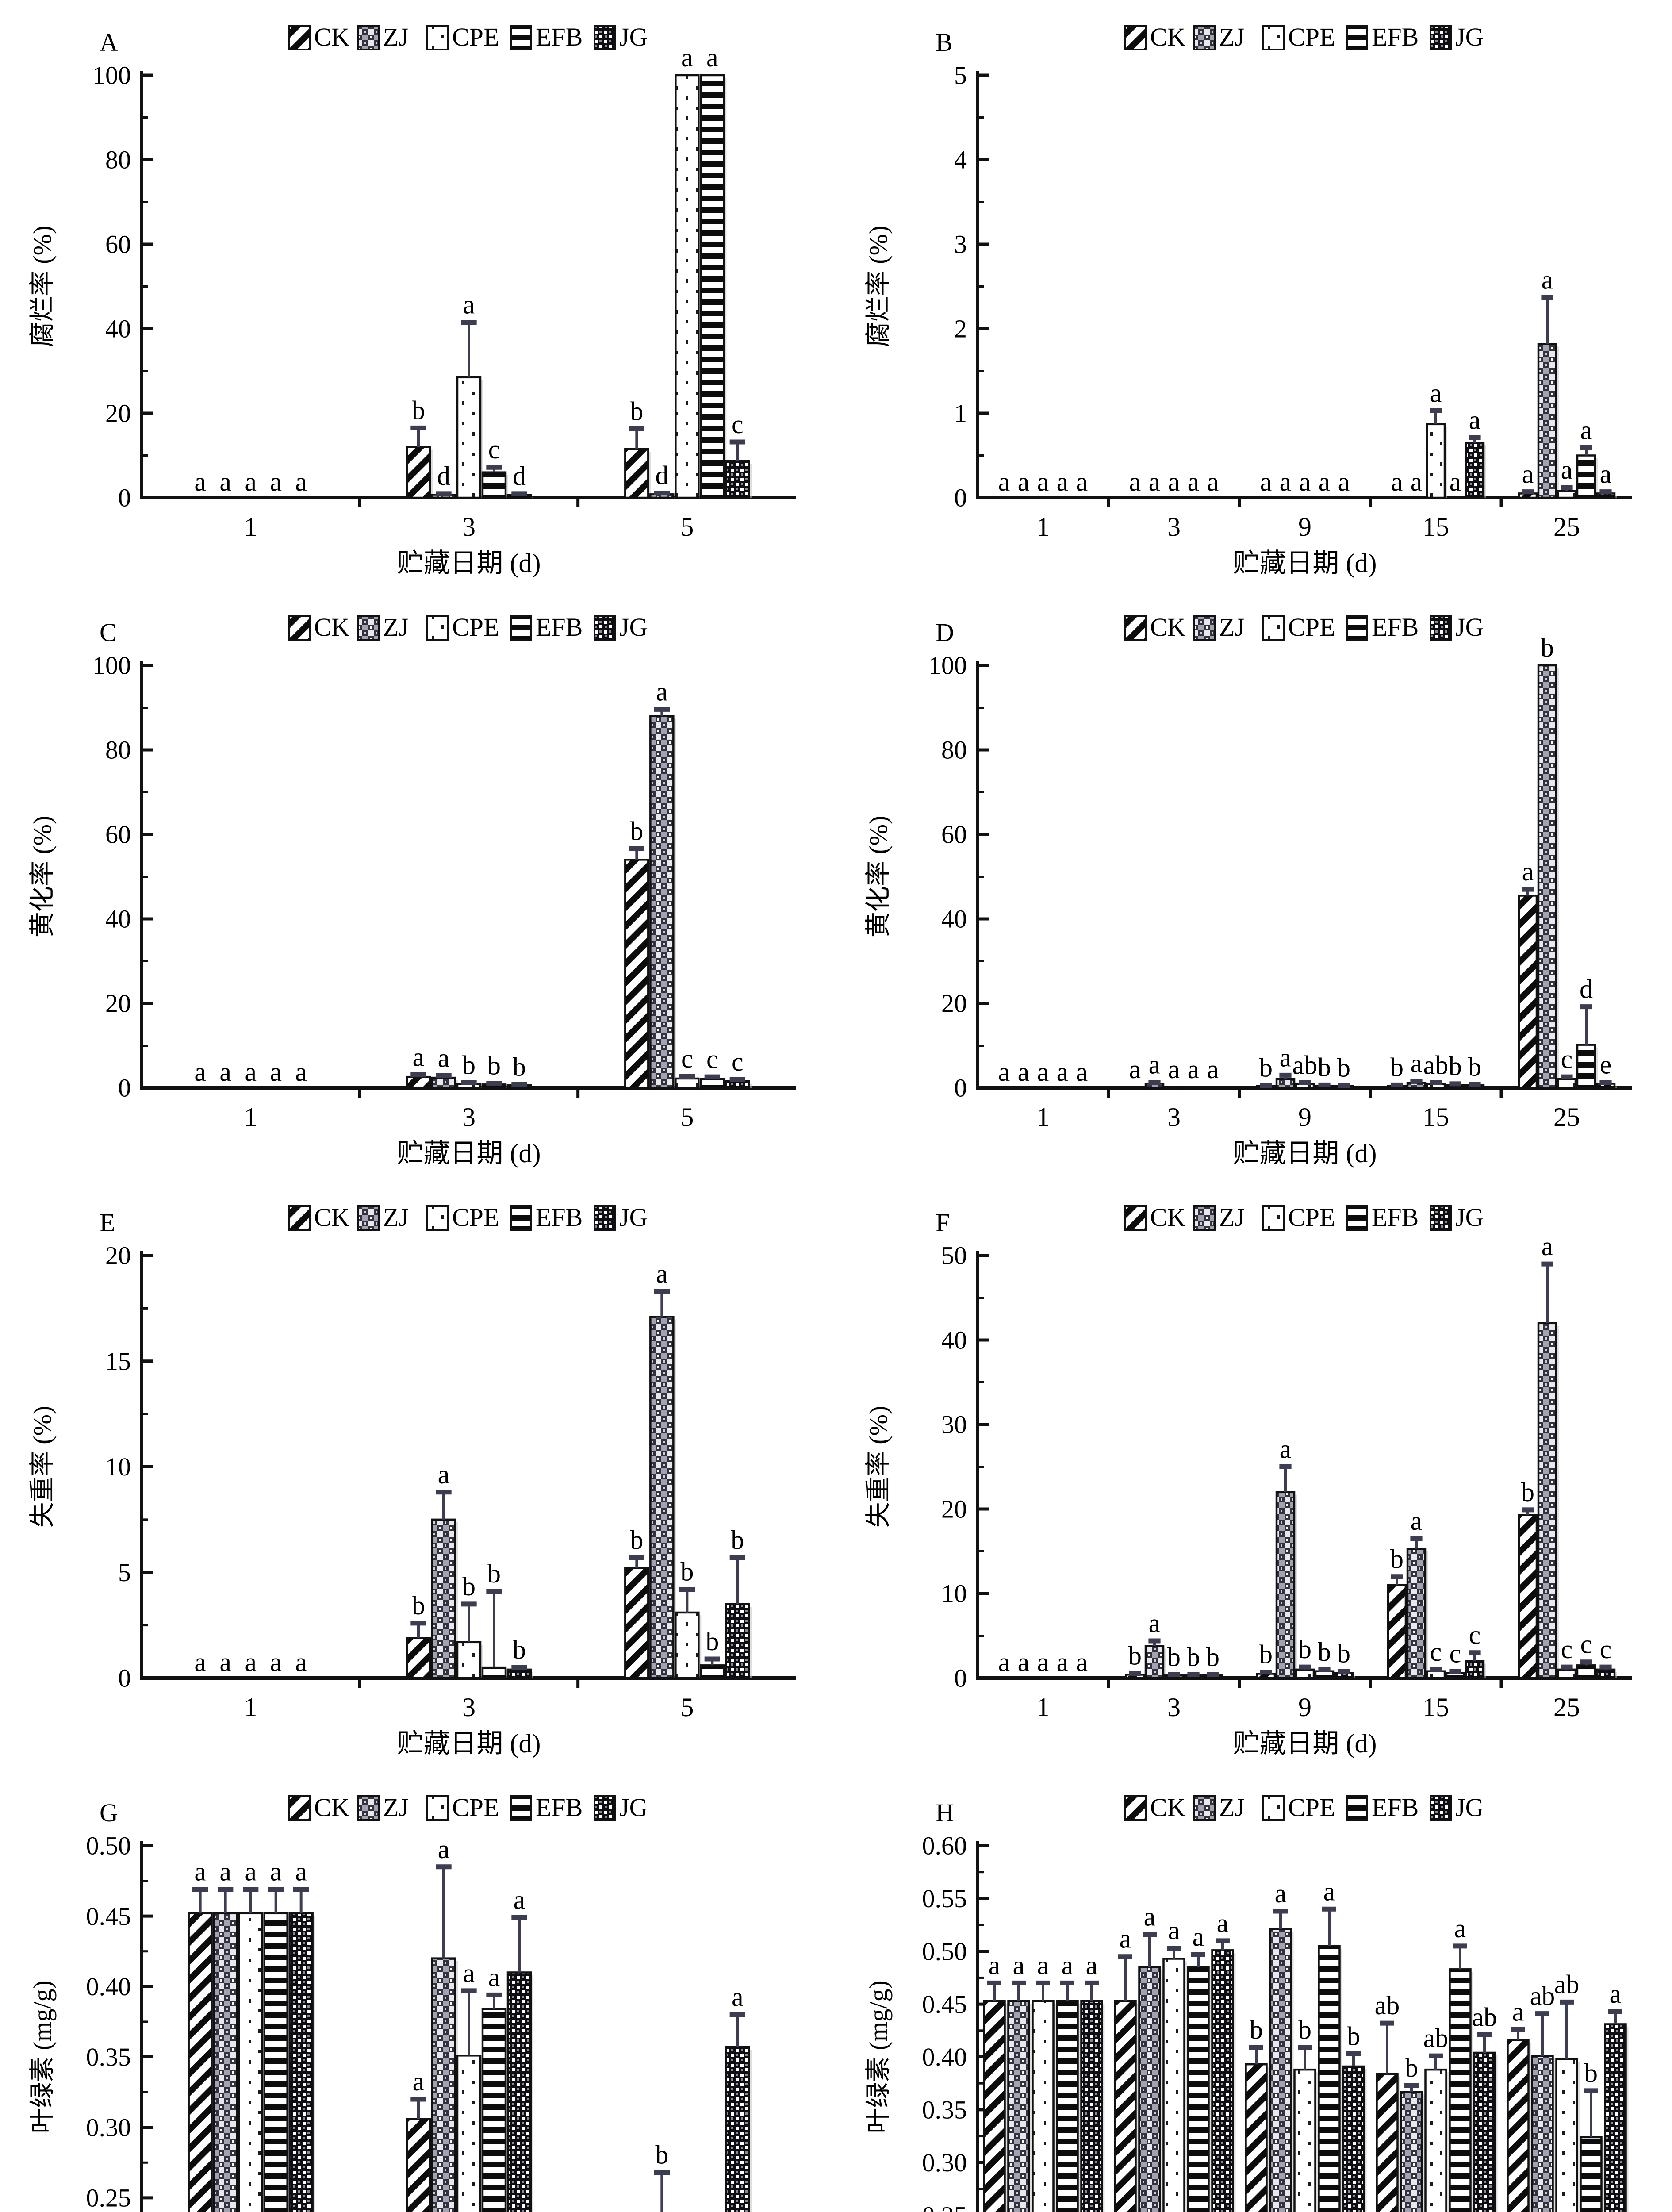 This screenshot has width=1672, height=2212. I want to click on x-tick-label: 25, so click(1566, 1117).